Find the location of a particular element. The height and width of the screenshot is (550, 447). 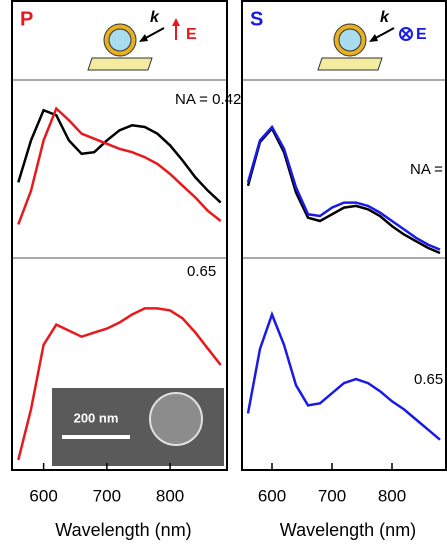

scale-bar-label: 200 nm is located at coordinates (96, 417).